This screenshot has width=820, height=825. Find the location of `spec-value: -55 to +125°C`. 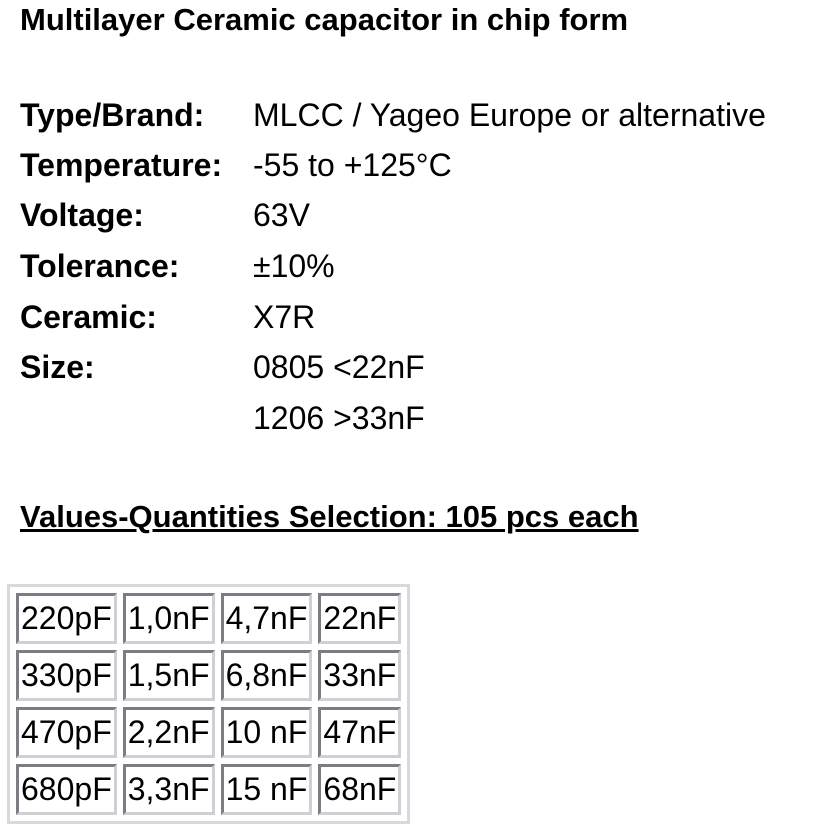

spec-value: -55 to +125°C is located at coordinates (352, 165).